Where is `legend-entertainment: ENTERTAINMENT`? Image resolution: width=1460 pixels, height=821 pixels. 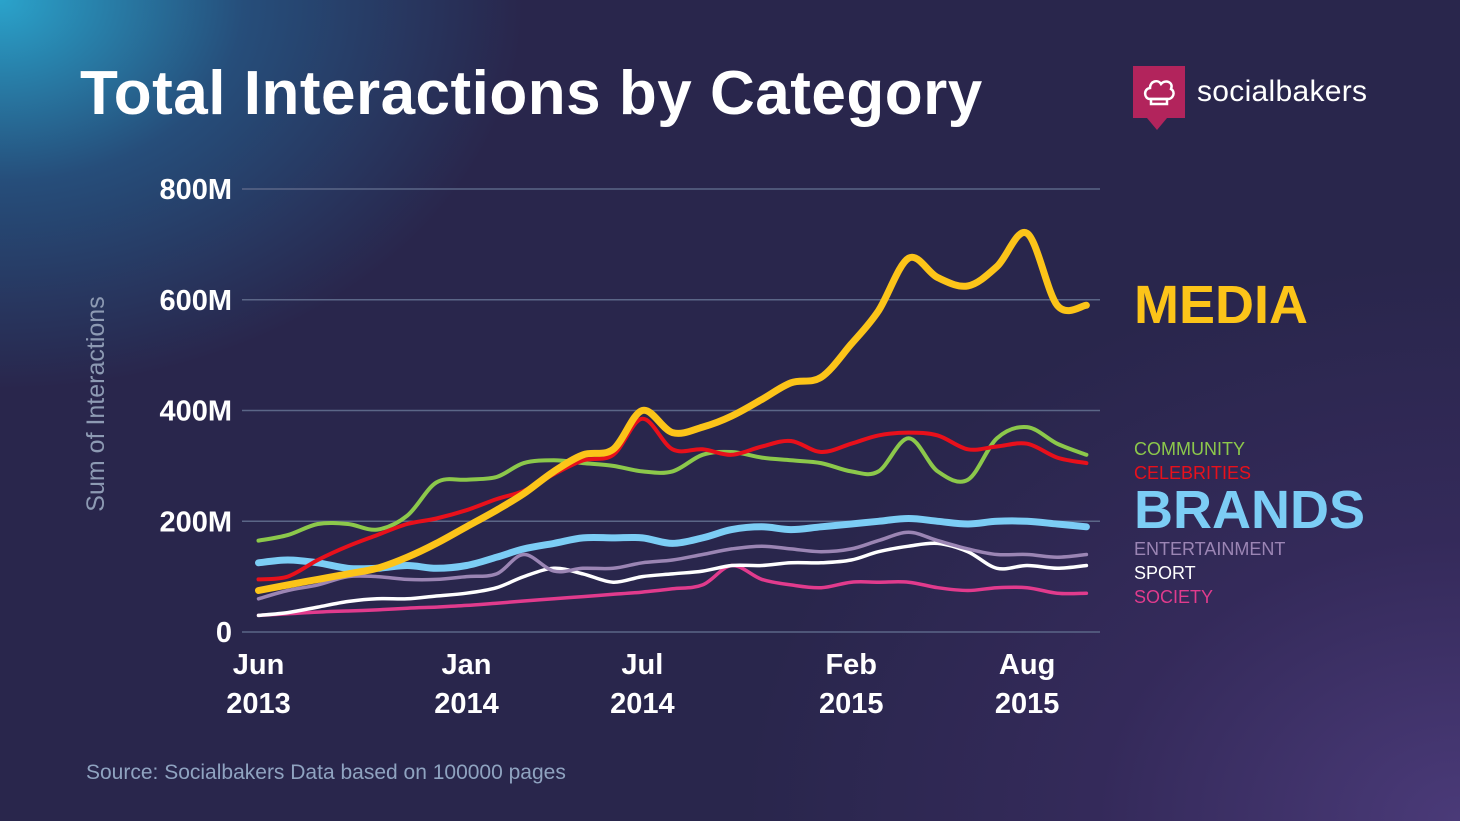
legend-entertainment: ENTERTAINMENT is located at coordinates (1209, 549).